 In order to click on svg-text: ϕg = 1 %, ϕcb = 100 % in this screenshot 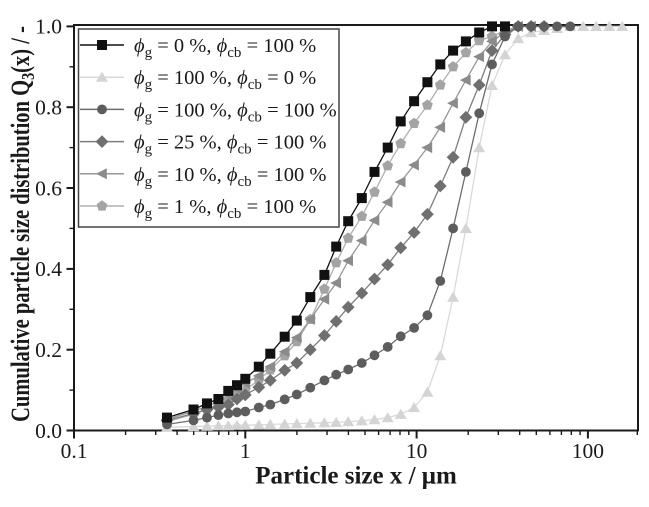, I will do `click(225, 209)`.